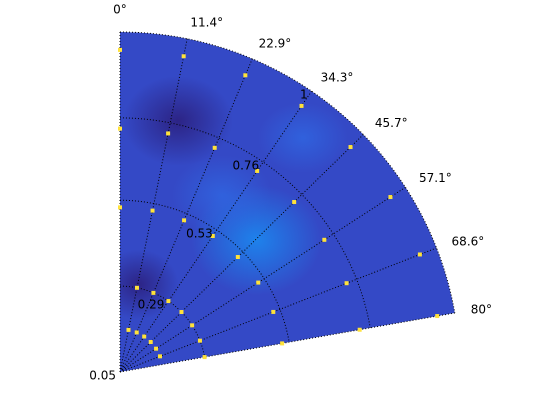  Describe the element at coordinates (199, 234) in the screenshot. I see `r-tick-label: 0.53` at that location.